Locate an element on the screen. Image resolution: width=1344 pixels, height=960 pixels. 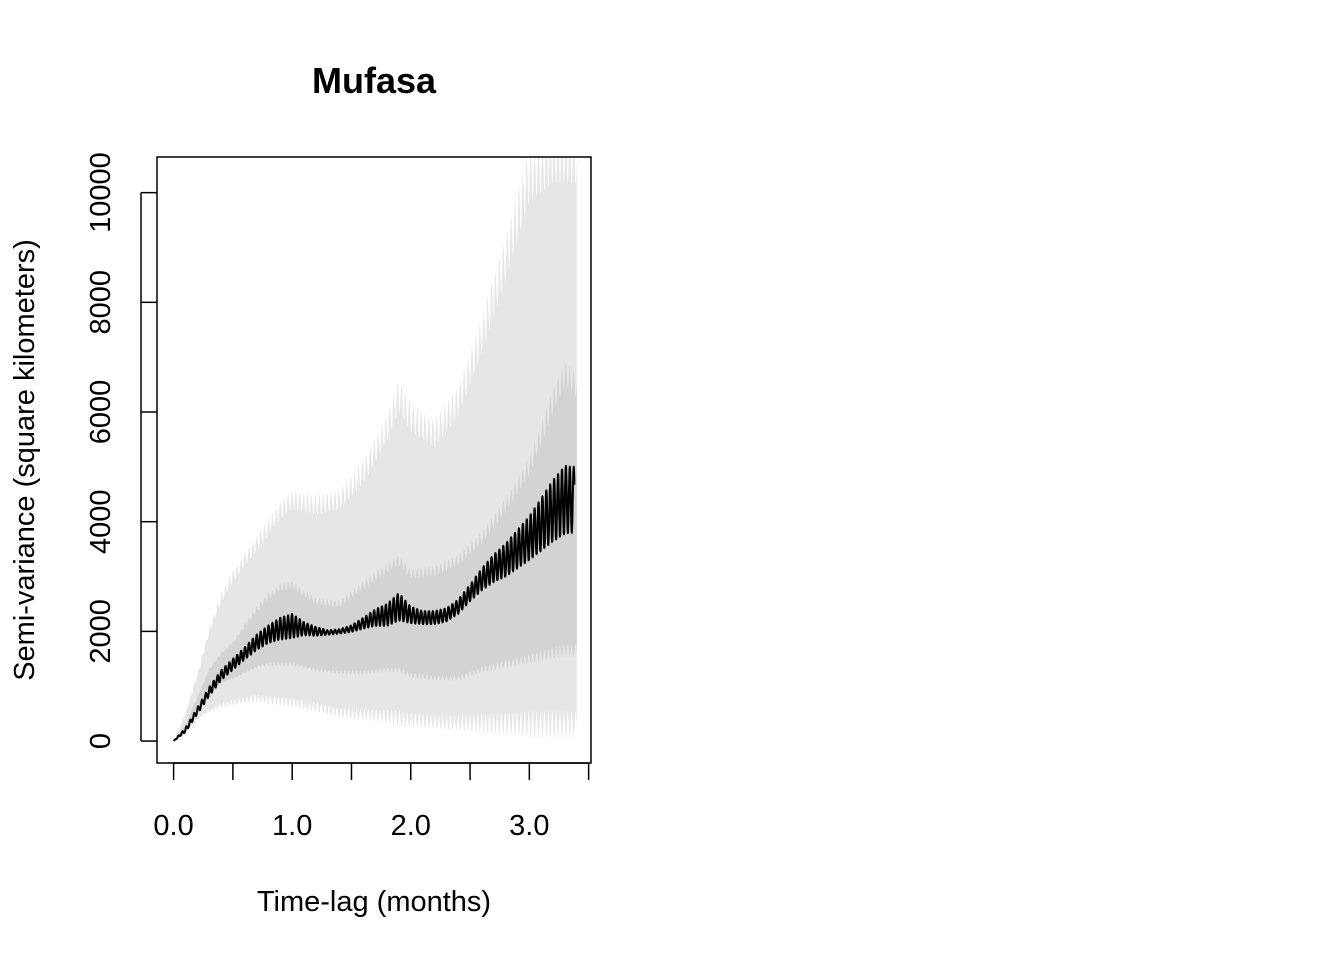
series-layer is located at coordinates (374, 603).